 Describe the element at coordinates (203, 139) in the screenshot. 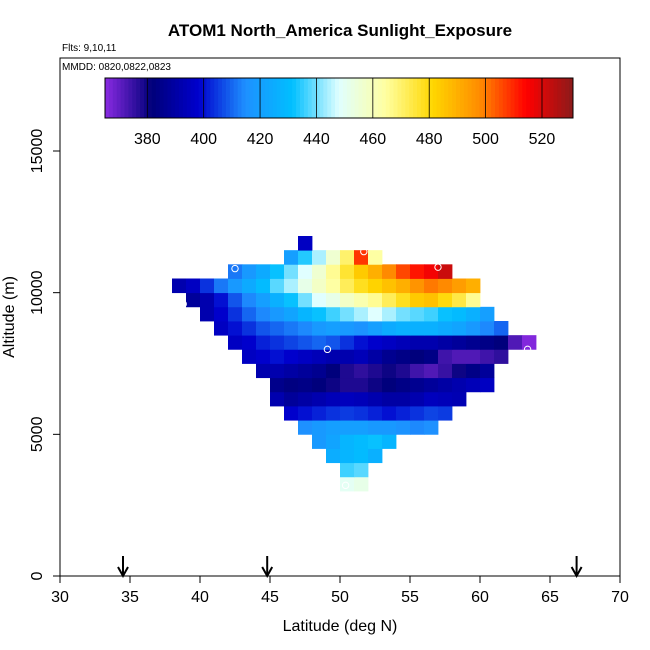

I see `colorbar-tick-label: 400` at that location.